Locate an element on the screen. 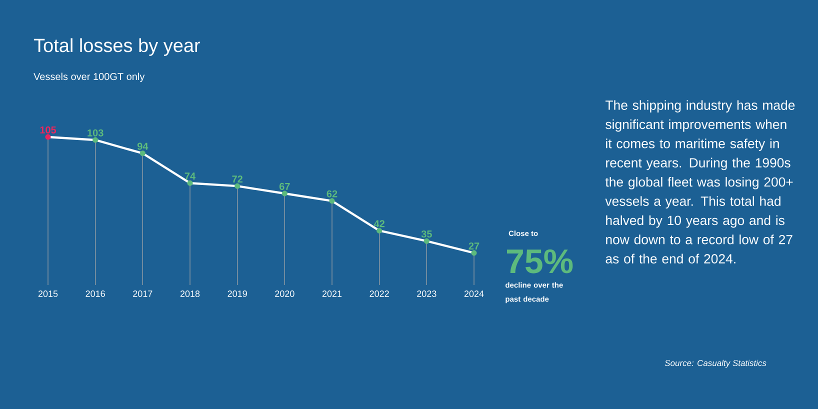  x-tick-label: 2015 is located at coordinates (48, 293).